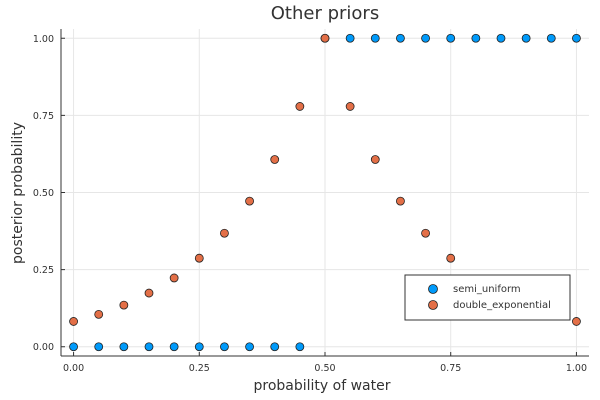 The height and width of the screenshot is (400, 600). I want to click on y-tick-label: 1.00, so click(43, 39).